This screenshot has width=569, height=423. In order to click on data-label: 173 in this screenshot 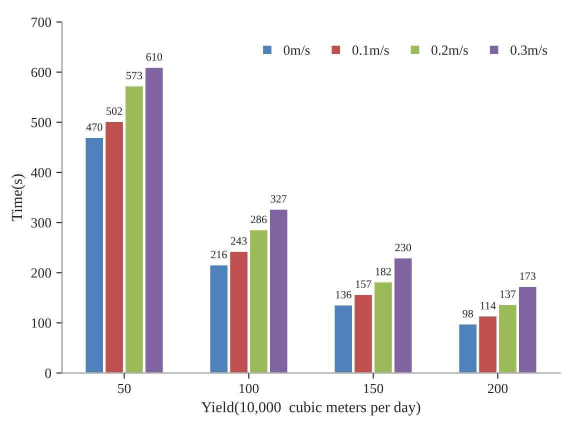, I will do `click(528, 276)`.